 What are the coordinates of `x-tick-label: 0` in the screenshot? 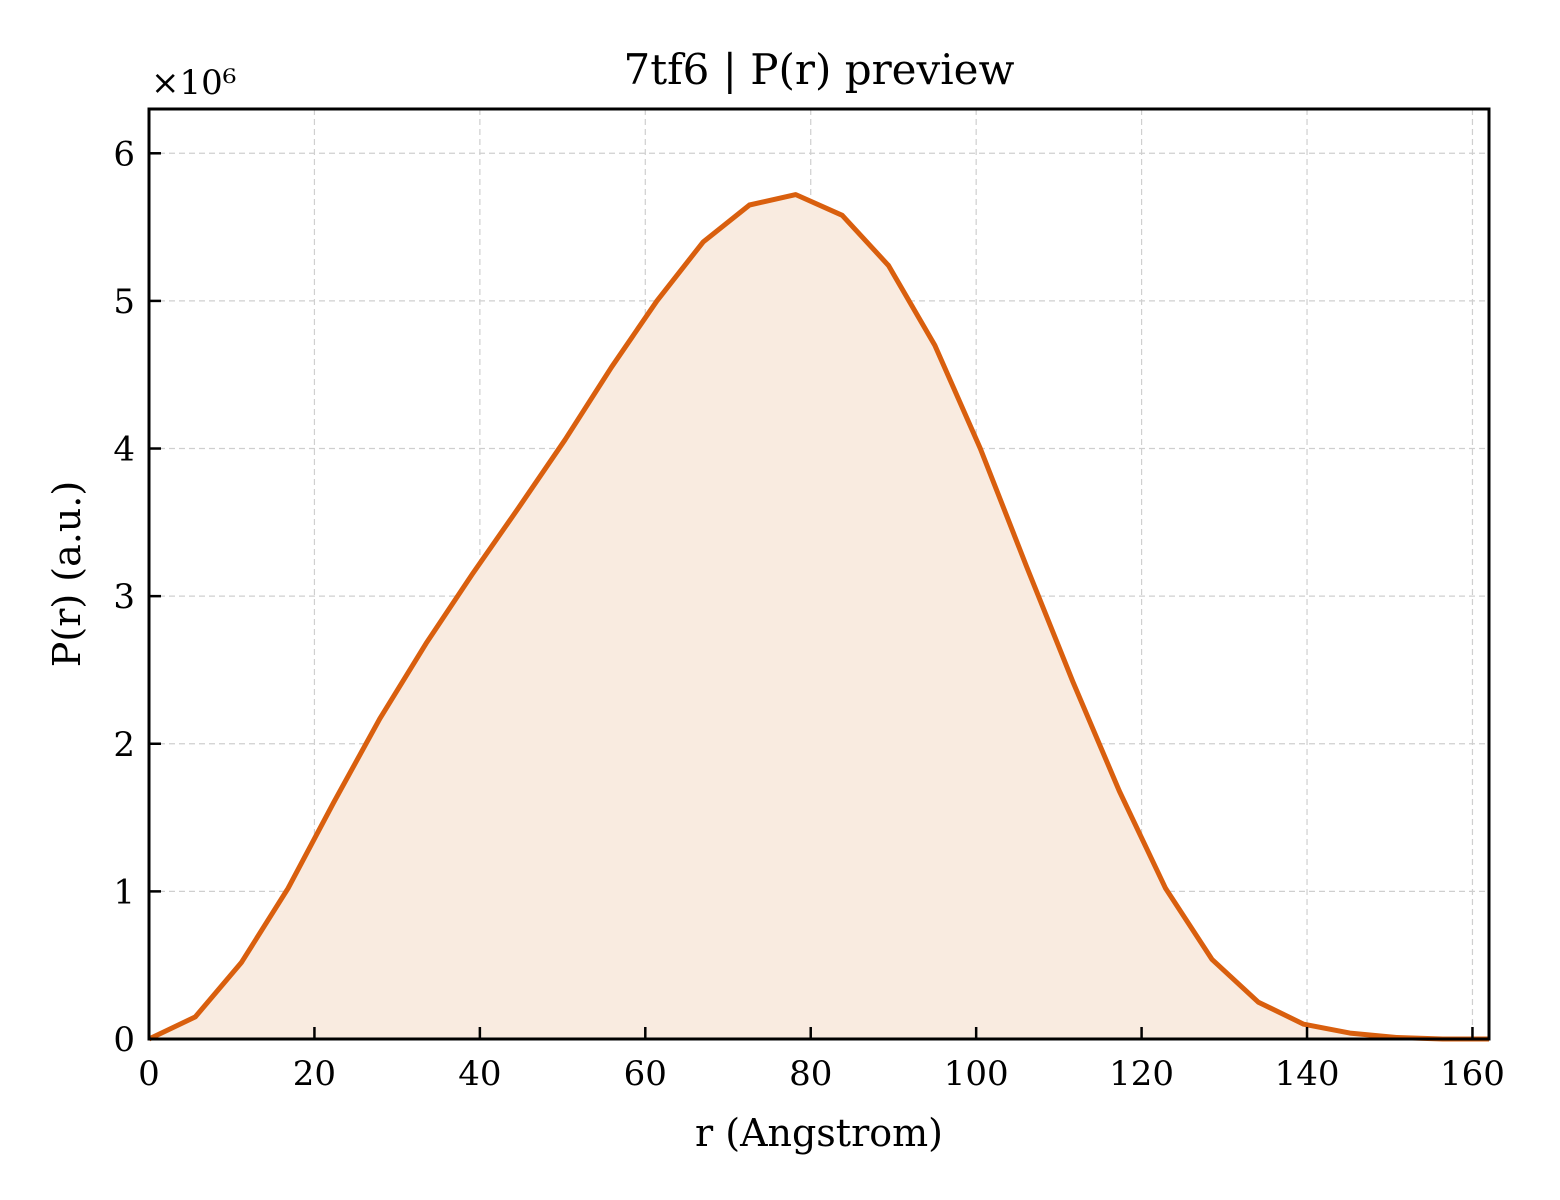 It's located at (149, 1074).